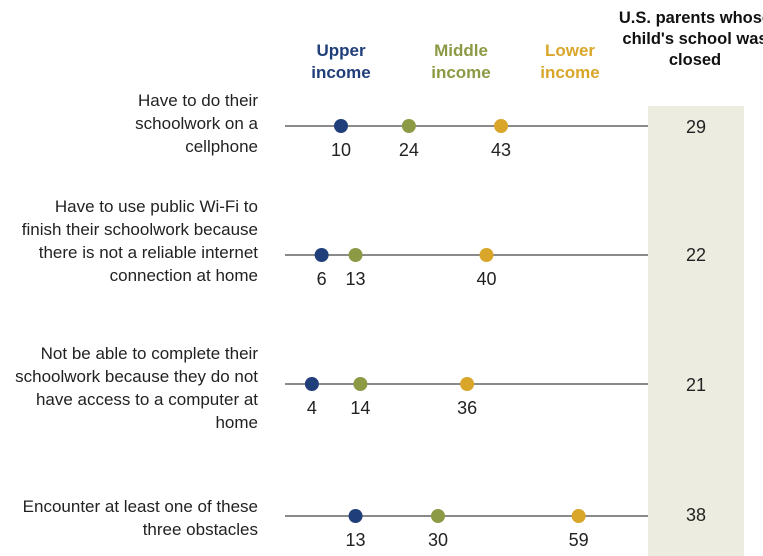 This screenshot has width=763, height=556. Describe the element at coordinates (341, 150) in the screenshot. I see `upper-income-value-label: 10` at that location.